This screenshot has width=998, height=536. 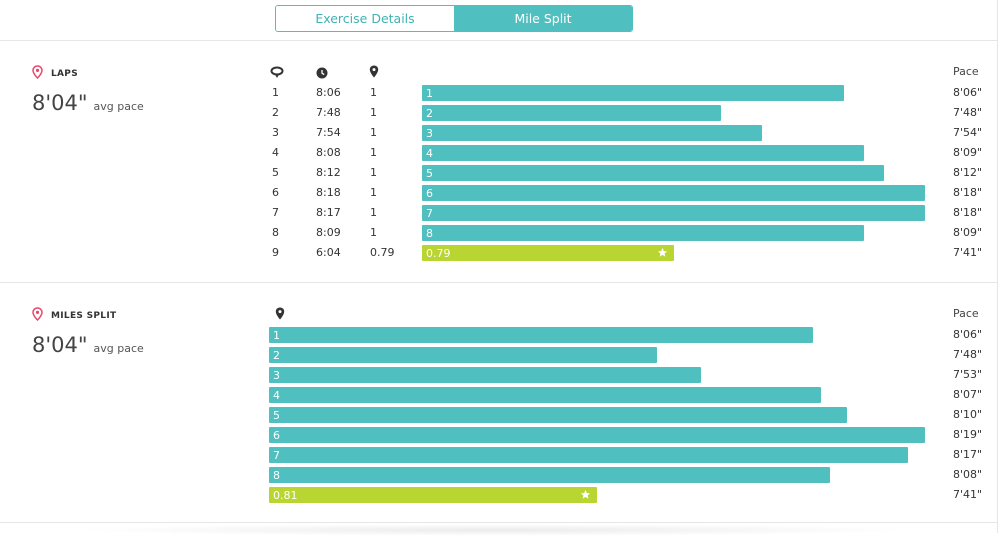 I want to click on section-divider, so click(x=499, y=282).